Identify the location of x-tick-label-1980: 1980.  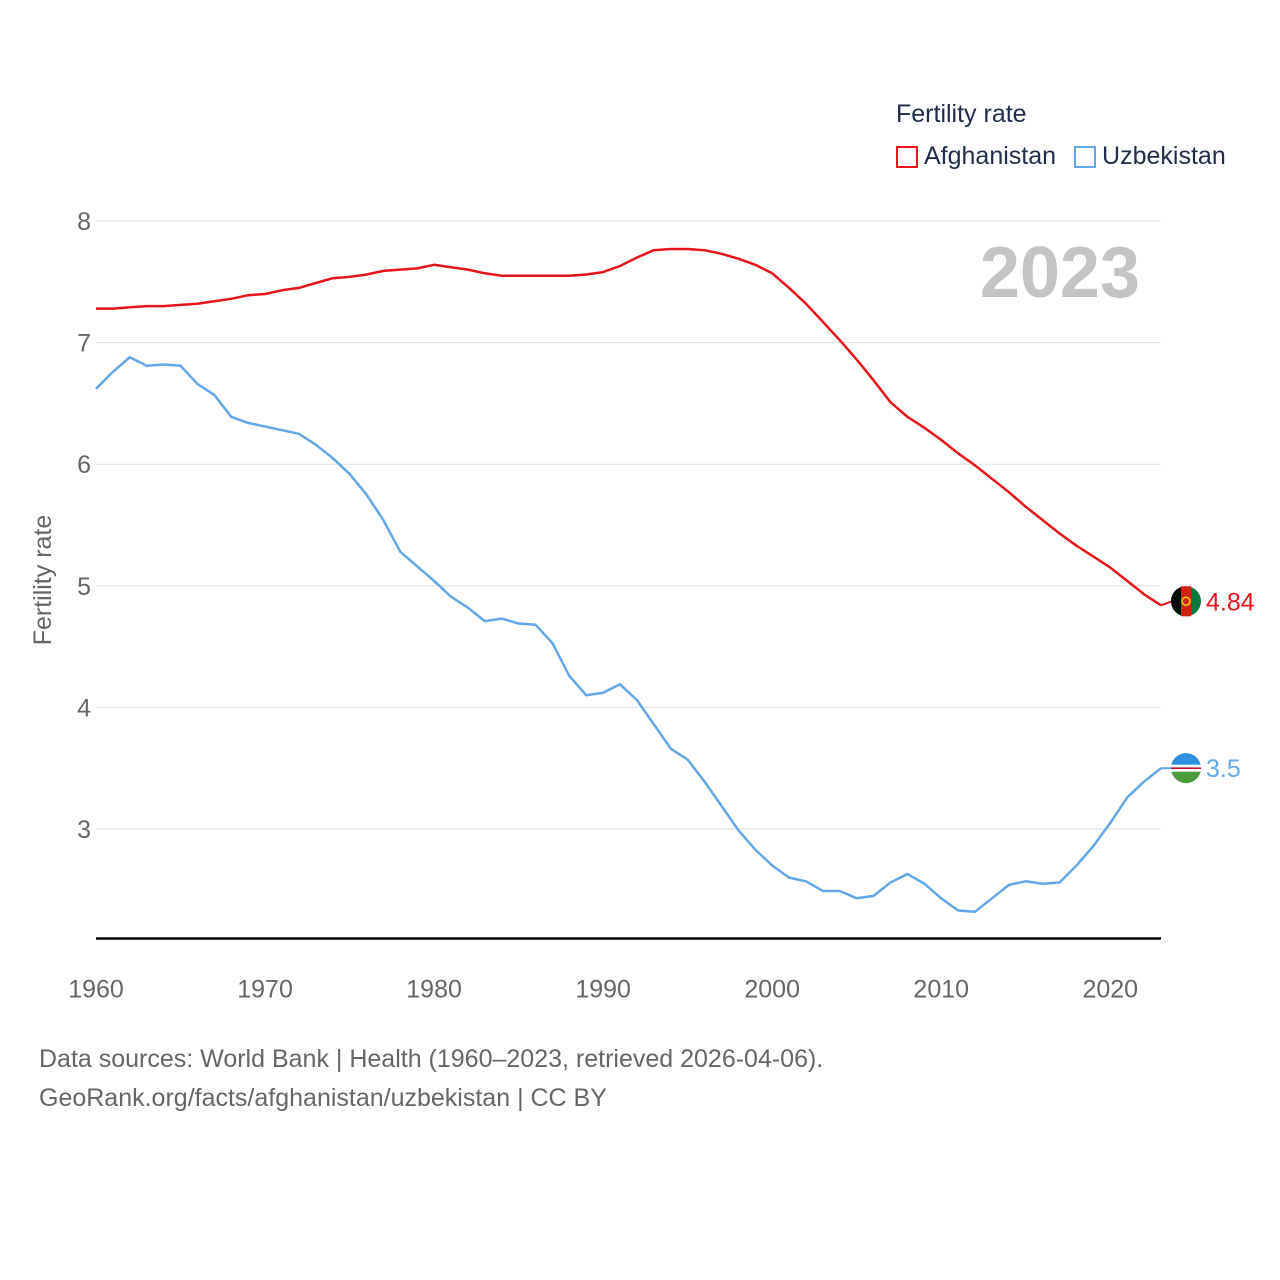
(434, 989).